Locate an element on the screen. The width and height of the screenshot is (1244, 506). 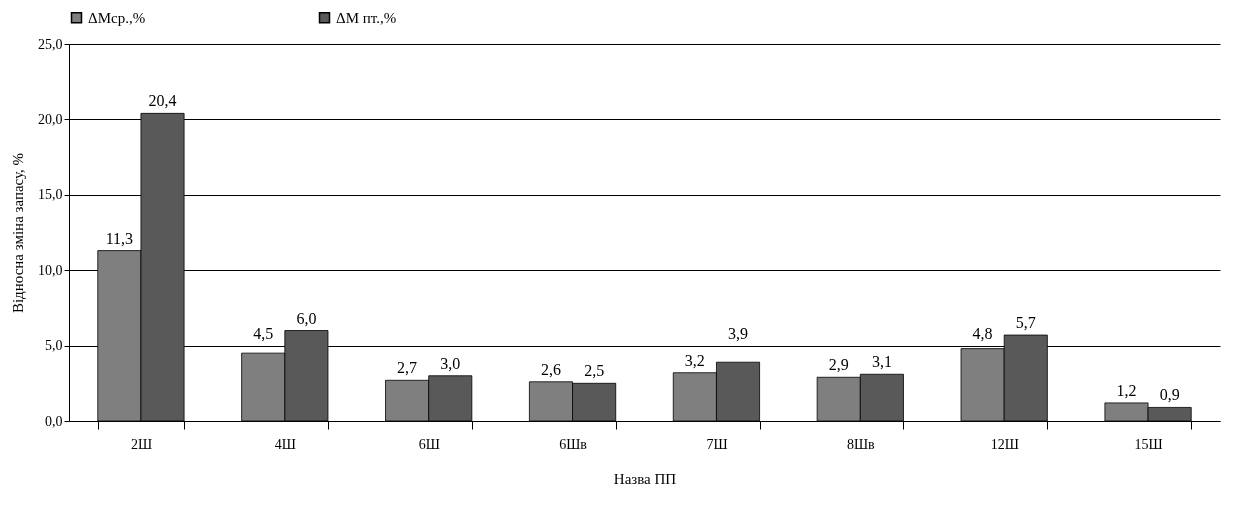
y-tick-label: 15,0 is located at coordinates (50, 195).